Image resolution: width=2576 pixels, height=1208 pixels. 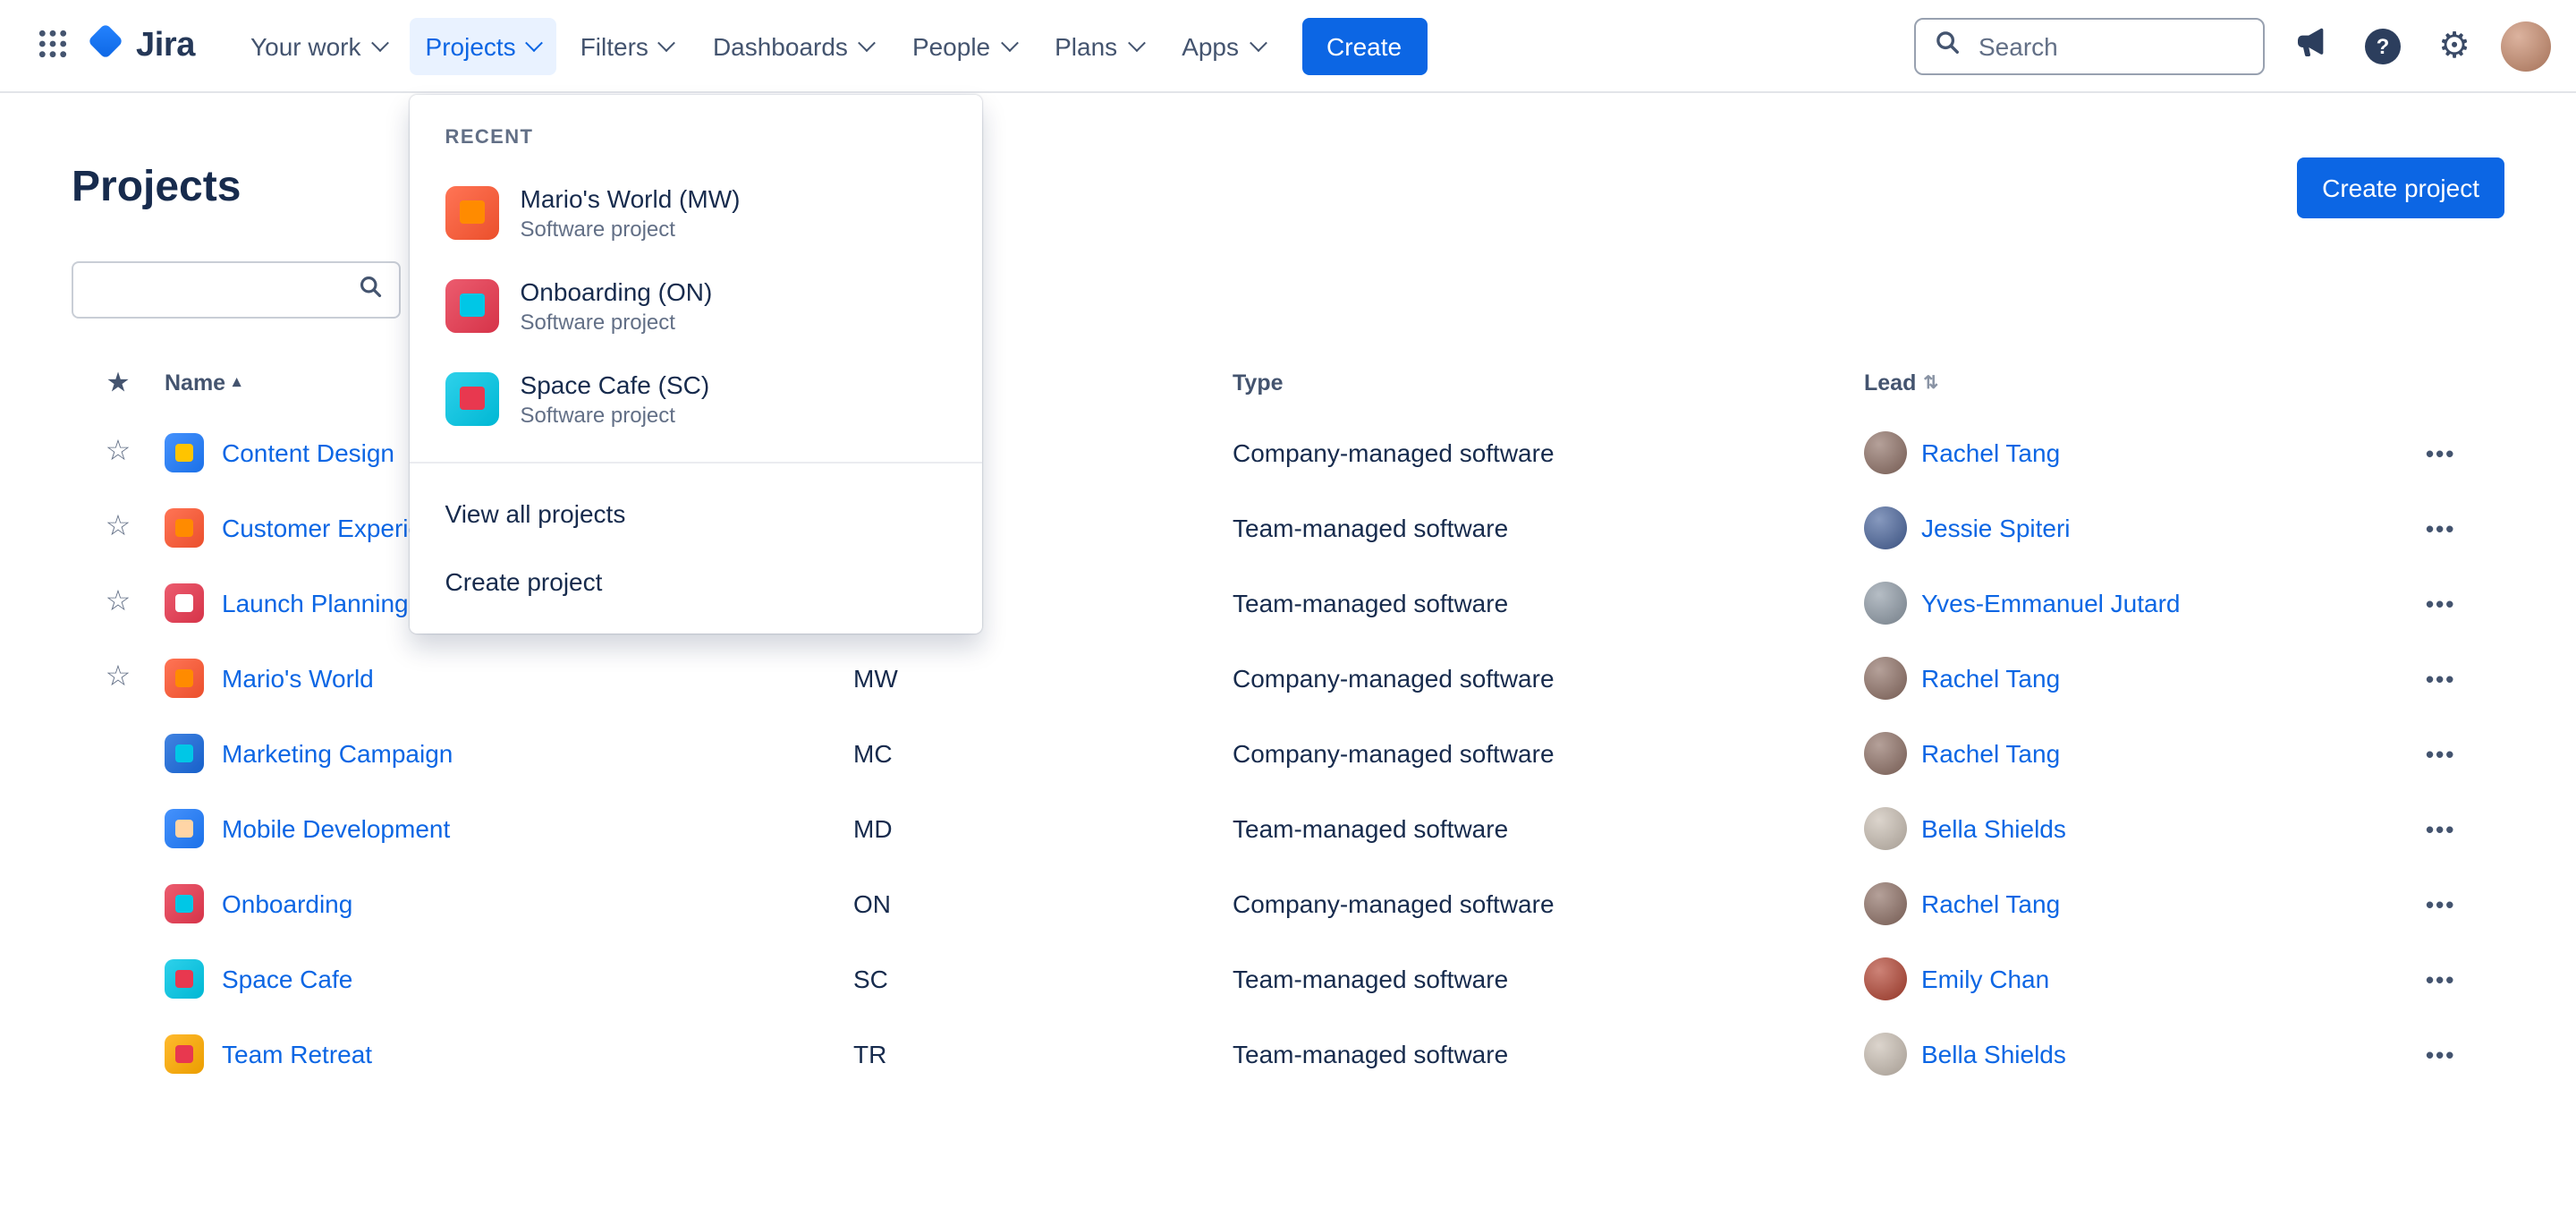 I want to click on global-search, so click(x=2089, y=45).